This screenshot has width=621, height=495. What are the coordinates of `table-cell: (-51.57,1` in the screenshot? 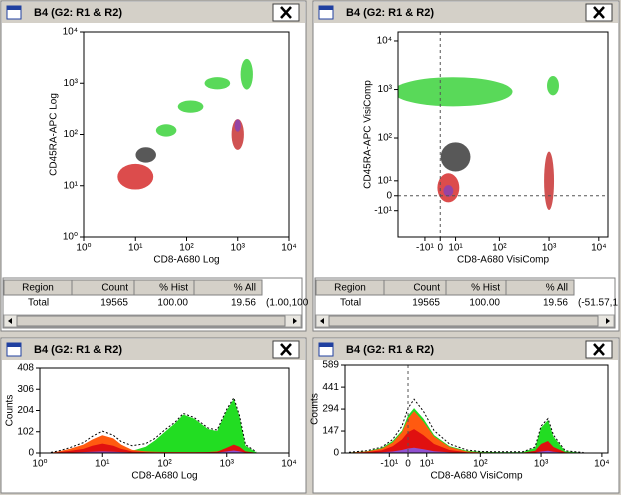 It's located at (598, 303).